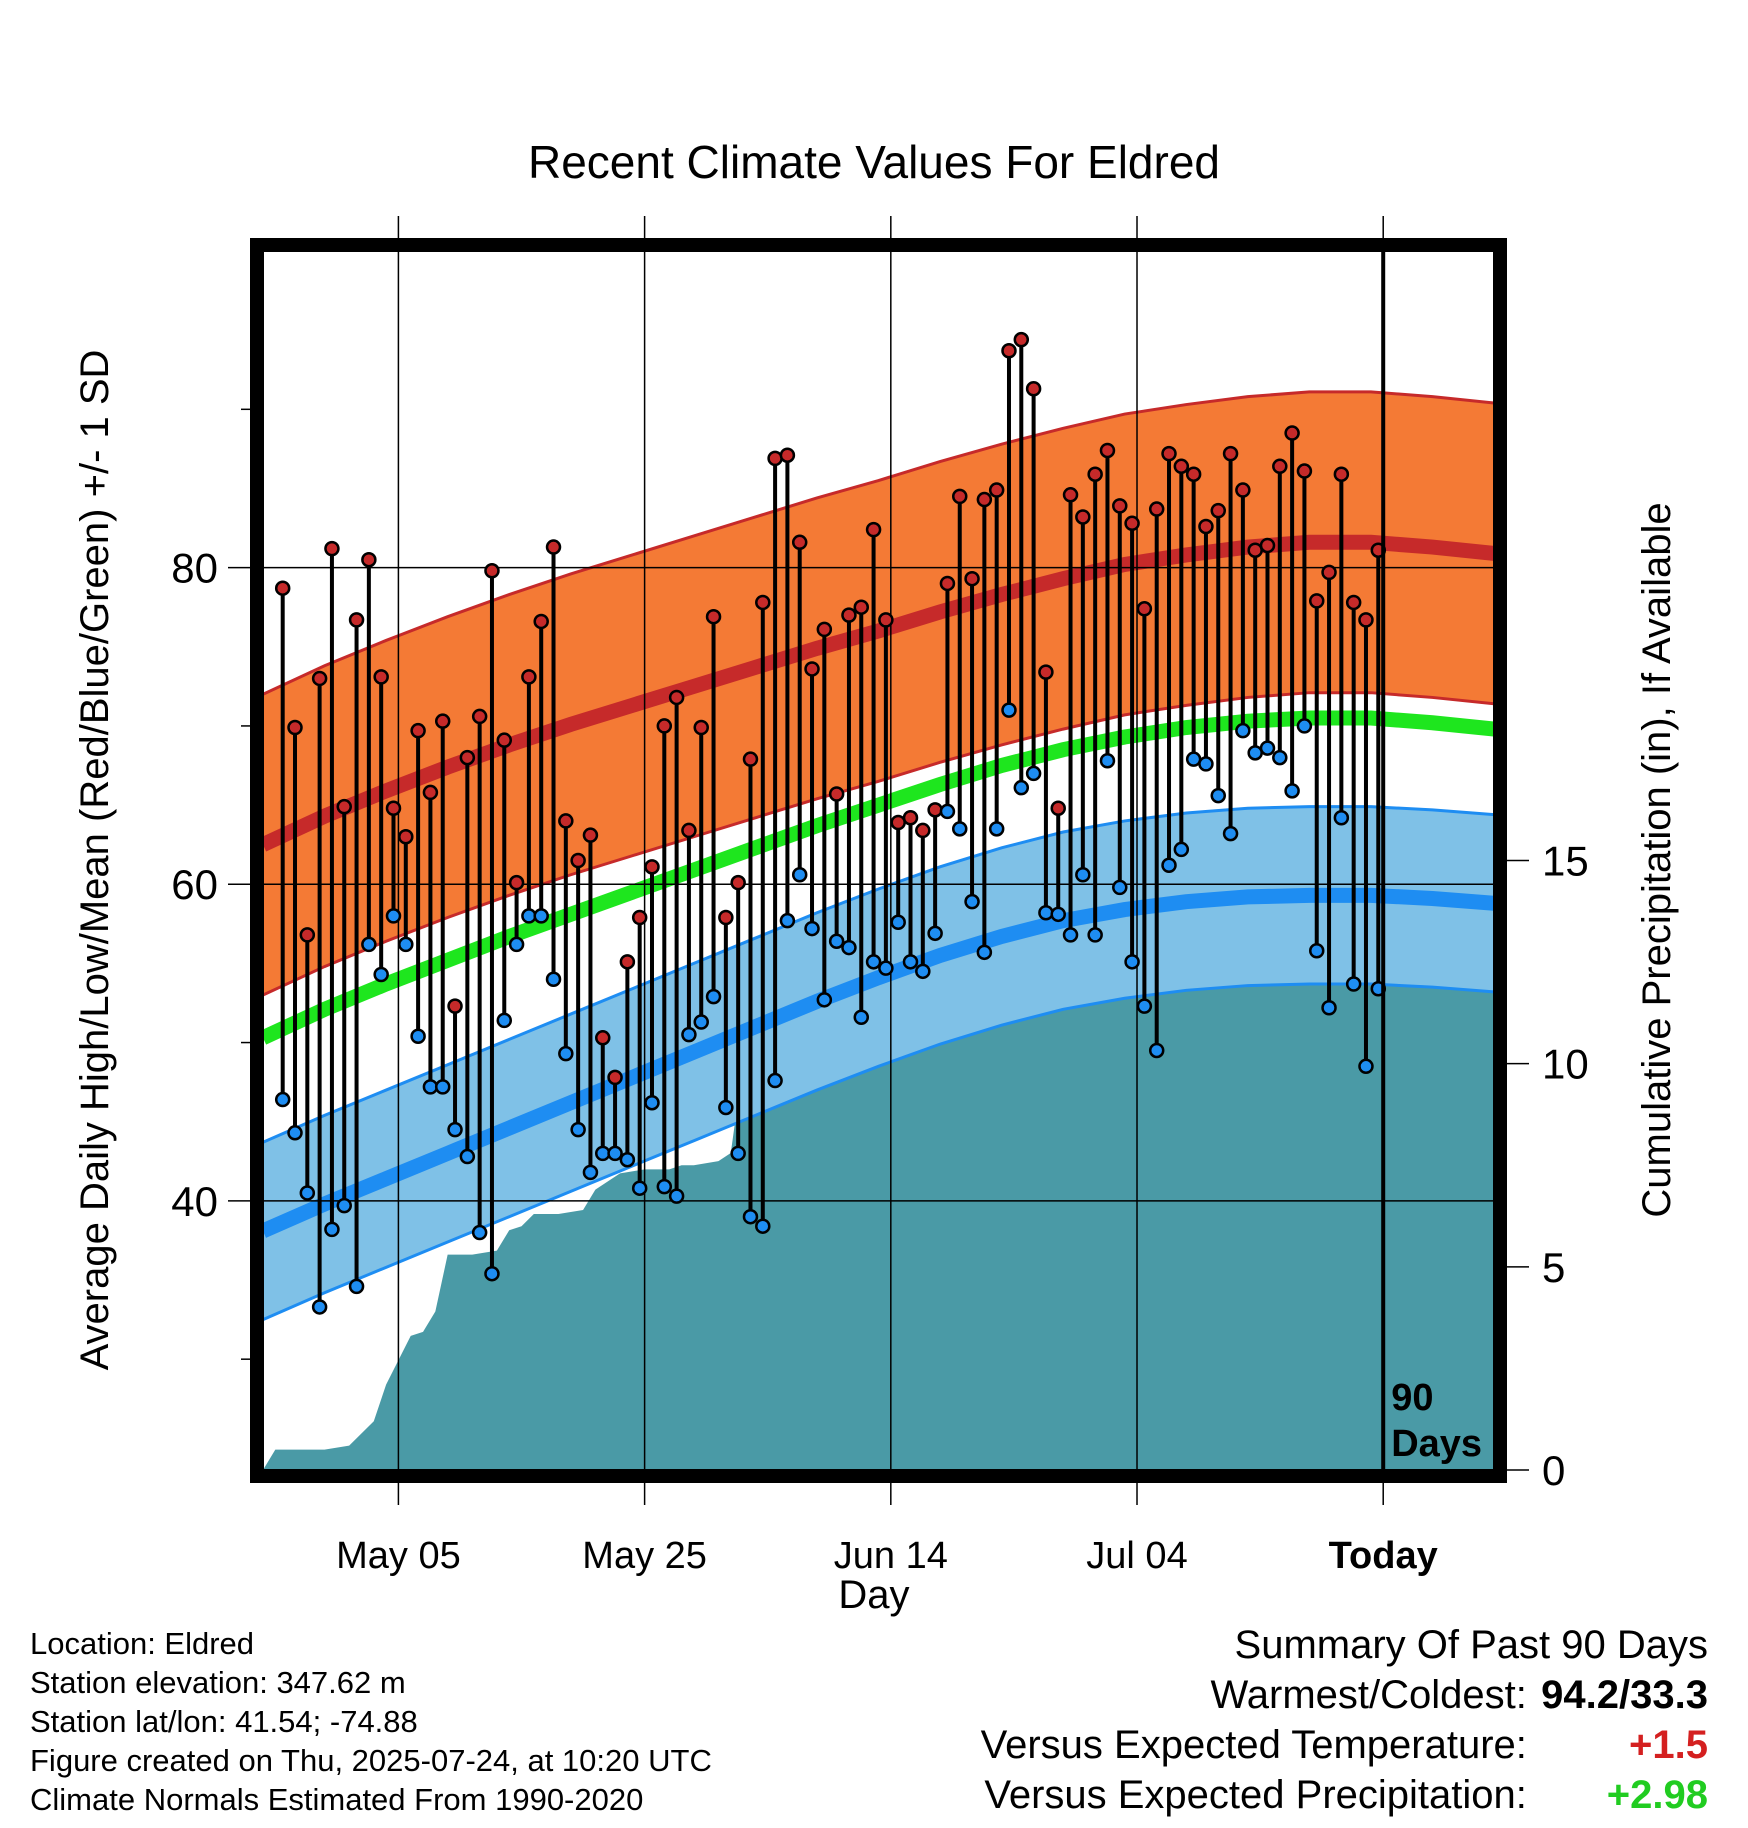  Describe the element at coordinates (1553, 1470) in the screenshot. I see `y2-tick-label: 0` at that location.